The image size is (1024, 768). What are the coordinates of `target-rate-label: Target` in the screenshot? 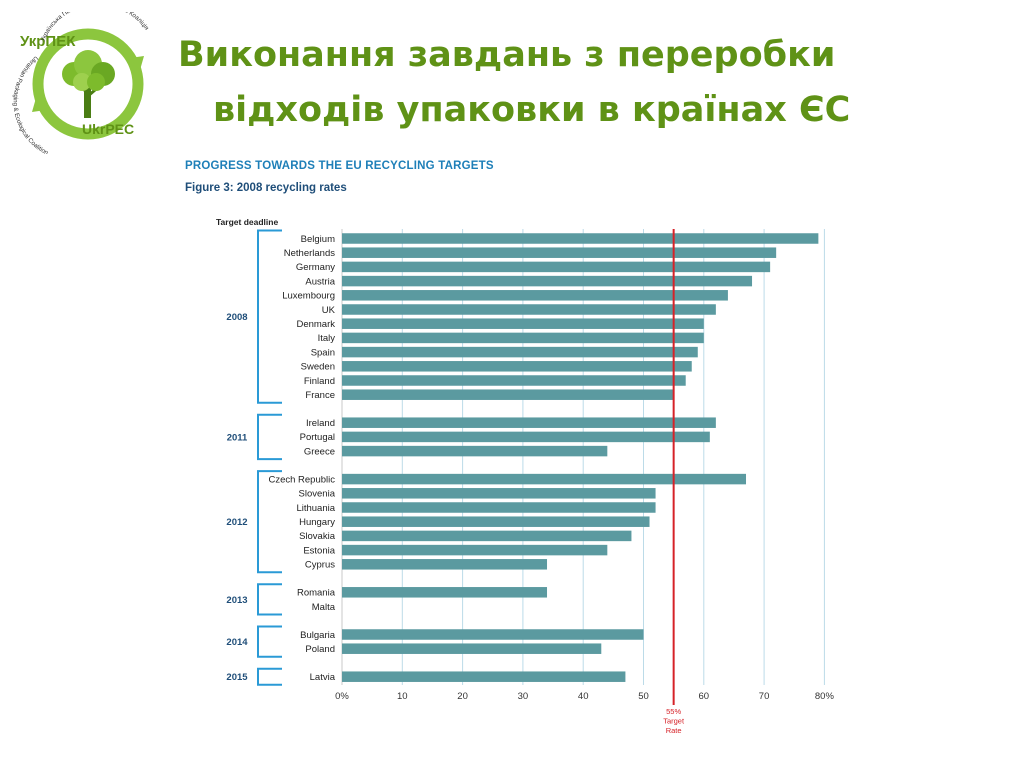 It's located at (674, 721).